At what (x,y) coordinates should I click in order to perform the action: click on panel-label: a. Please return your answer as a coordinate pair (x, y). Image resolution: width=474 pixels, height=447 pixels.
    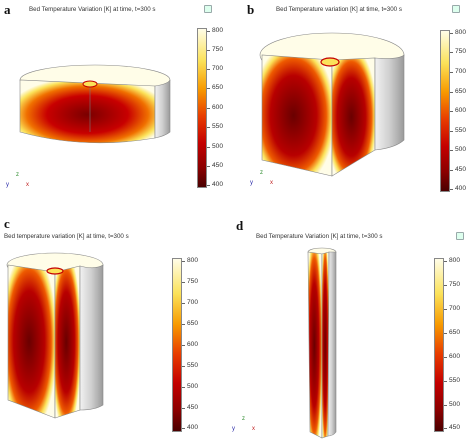
    Looking at the image, I should click on (7, 9).